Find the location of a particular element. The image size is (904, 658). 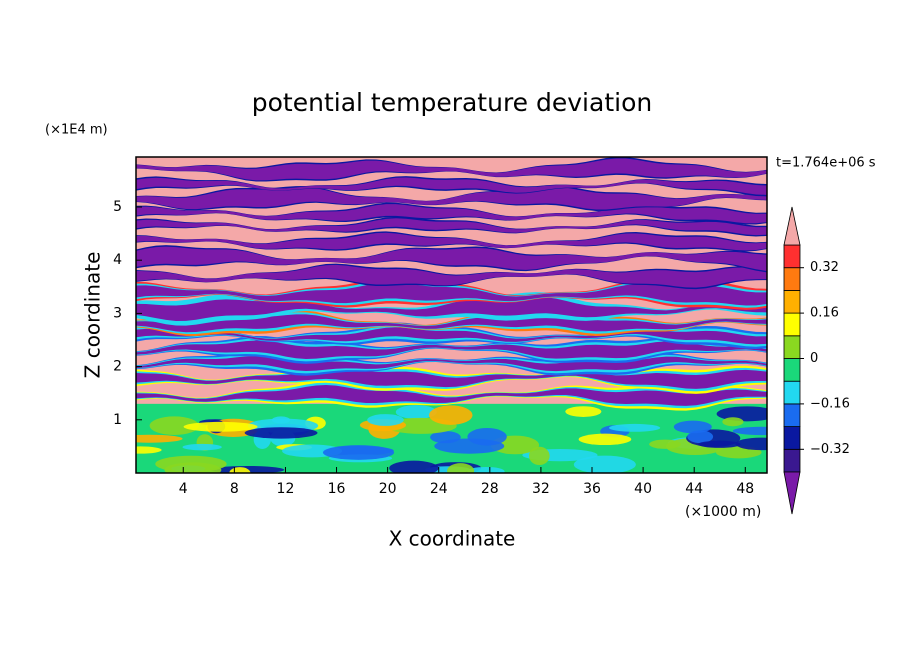

x-axis-label: X coordinate is located at coordinates (452, 539).